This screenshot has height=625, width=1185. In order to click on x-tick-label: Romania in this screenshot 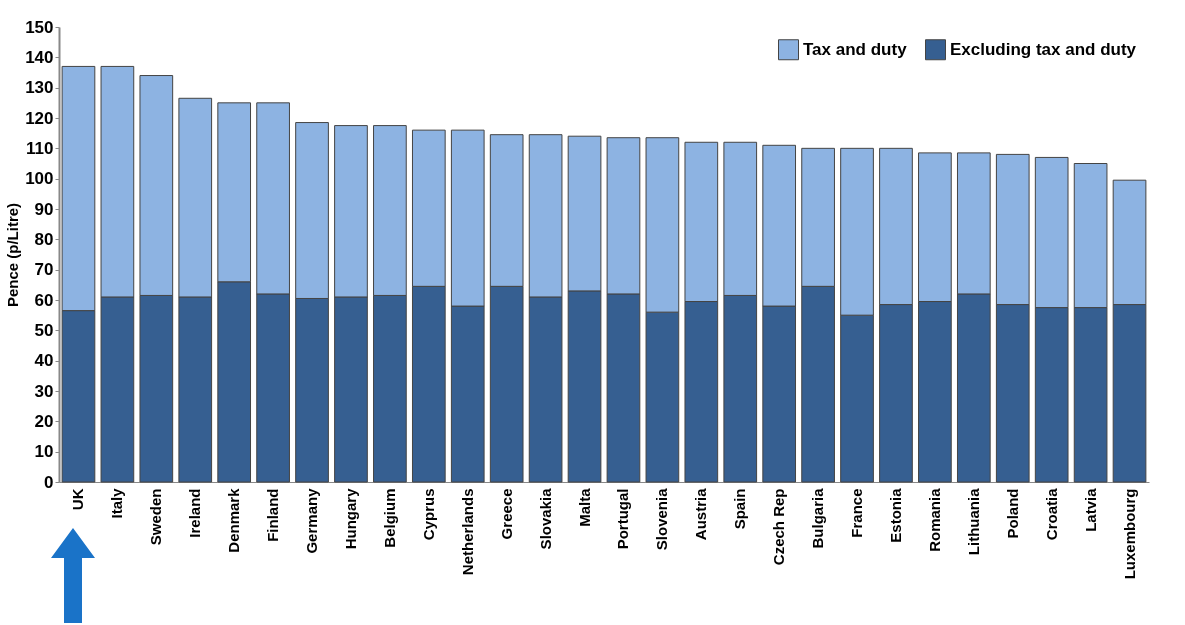, I will do `click(934, 519)`.